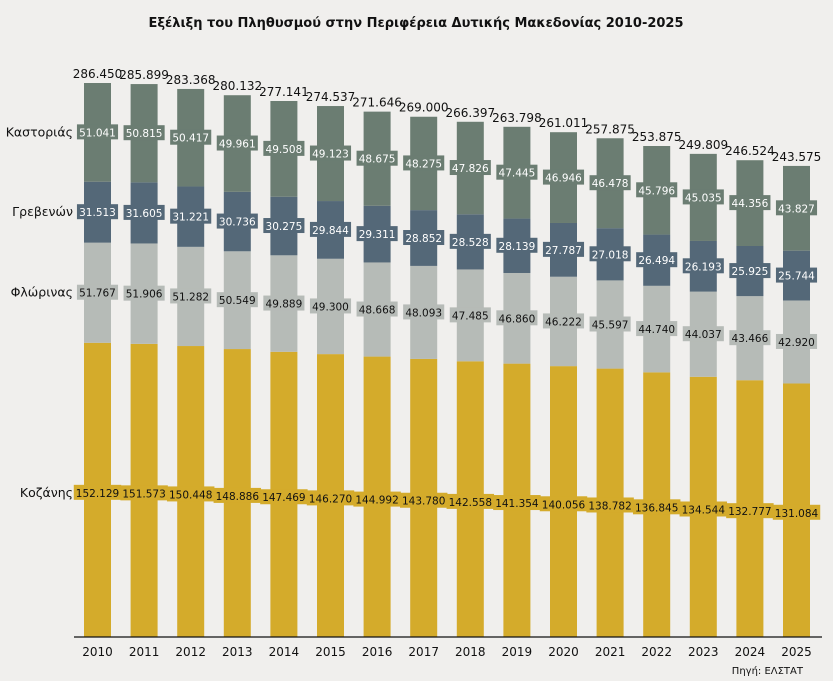  Describe the element at coordinates (517, 504) in the screenshot. I see `data-label: 141.354` at that location.